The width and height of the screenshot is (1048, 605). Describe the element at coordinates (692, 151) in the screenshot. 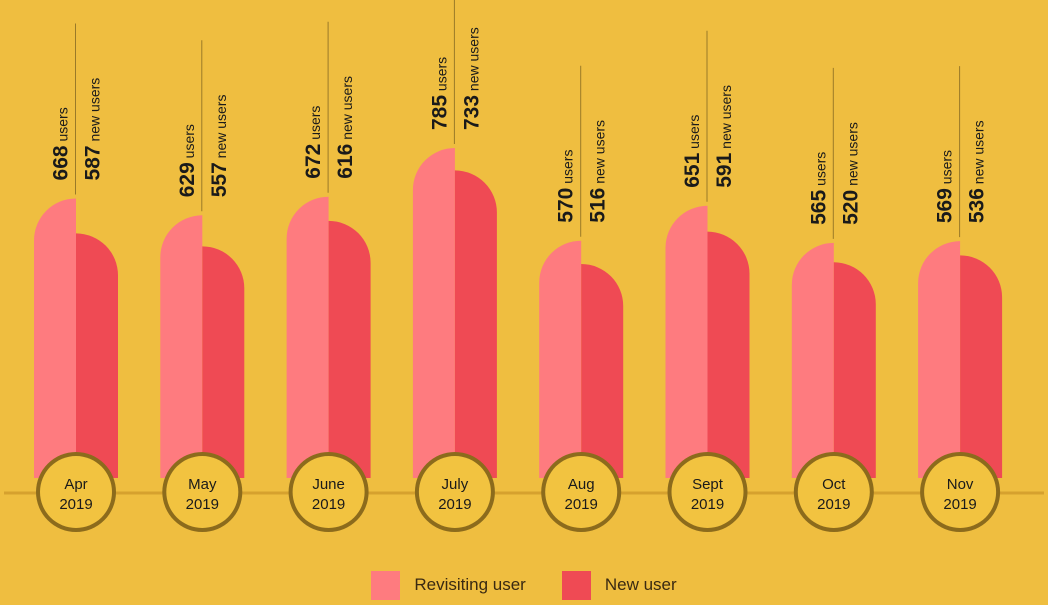

I see `value-label-revisiting-sept: 651 users` at that location.